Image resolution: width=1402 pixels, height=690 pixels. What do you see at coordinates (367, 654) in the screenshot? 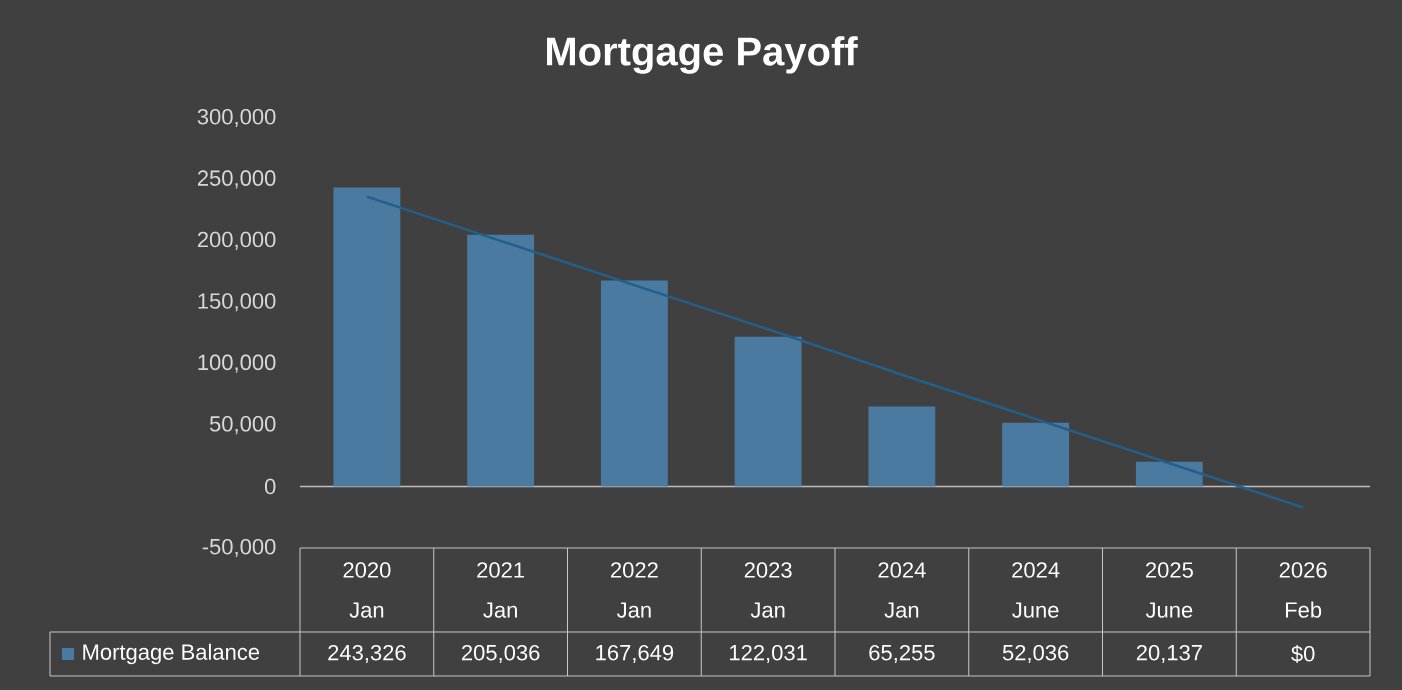
I see `data-label: 243,326` at bounding box center [367, 654].